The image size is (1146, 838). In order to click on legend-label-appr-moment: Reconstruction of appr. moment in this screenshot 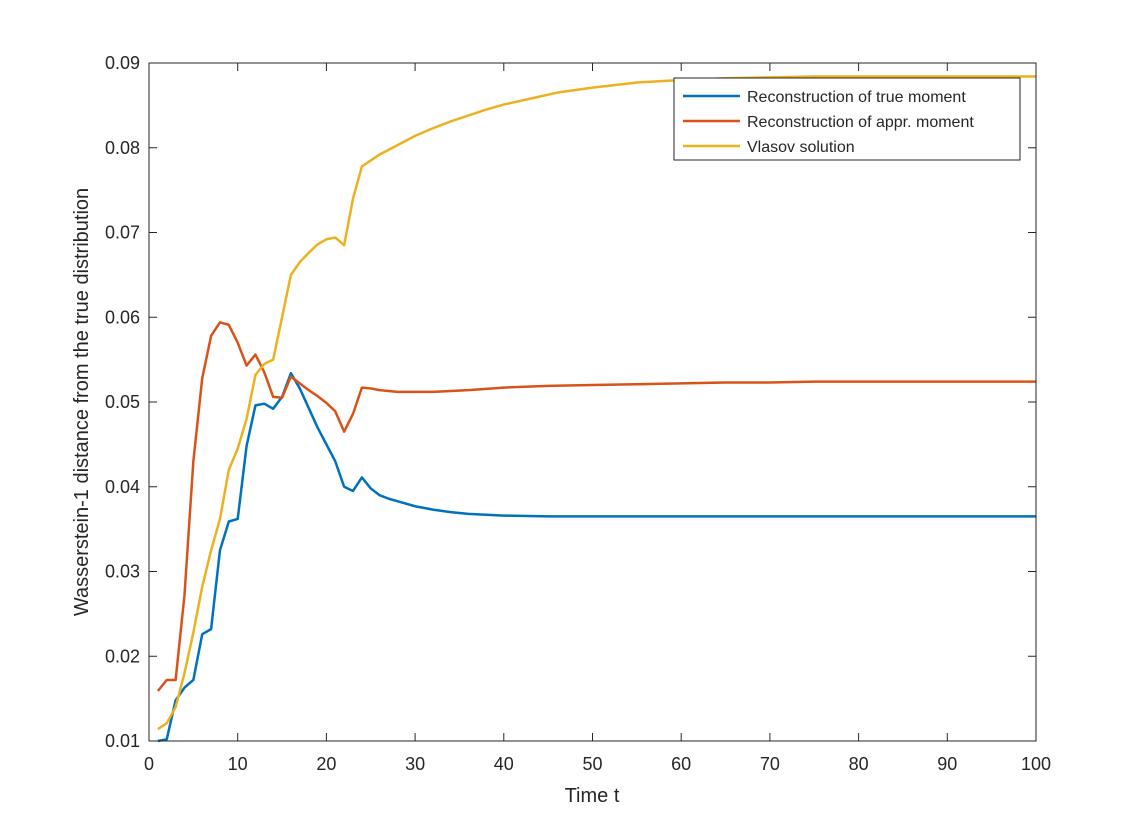, I will do `click(860, 122)`.